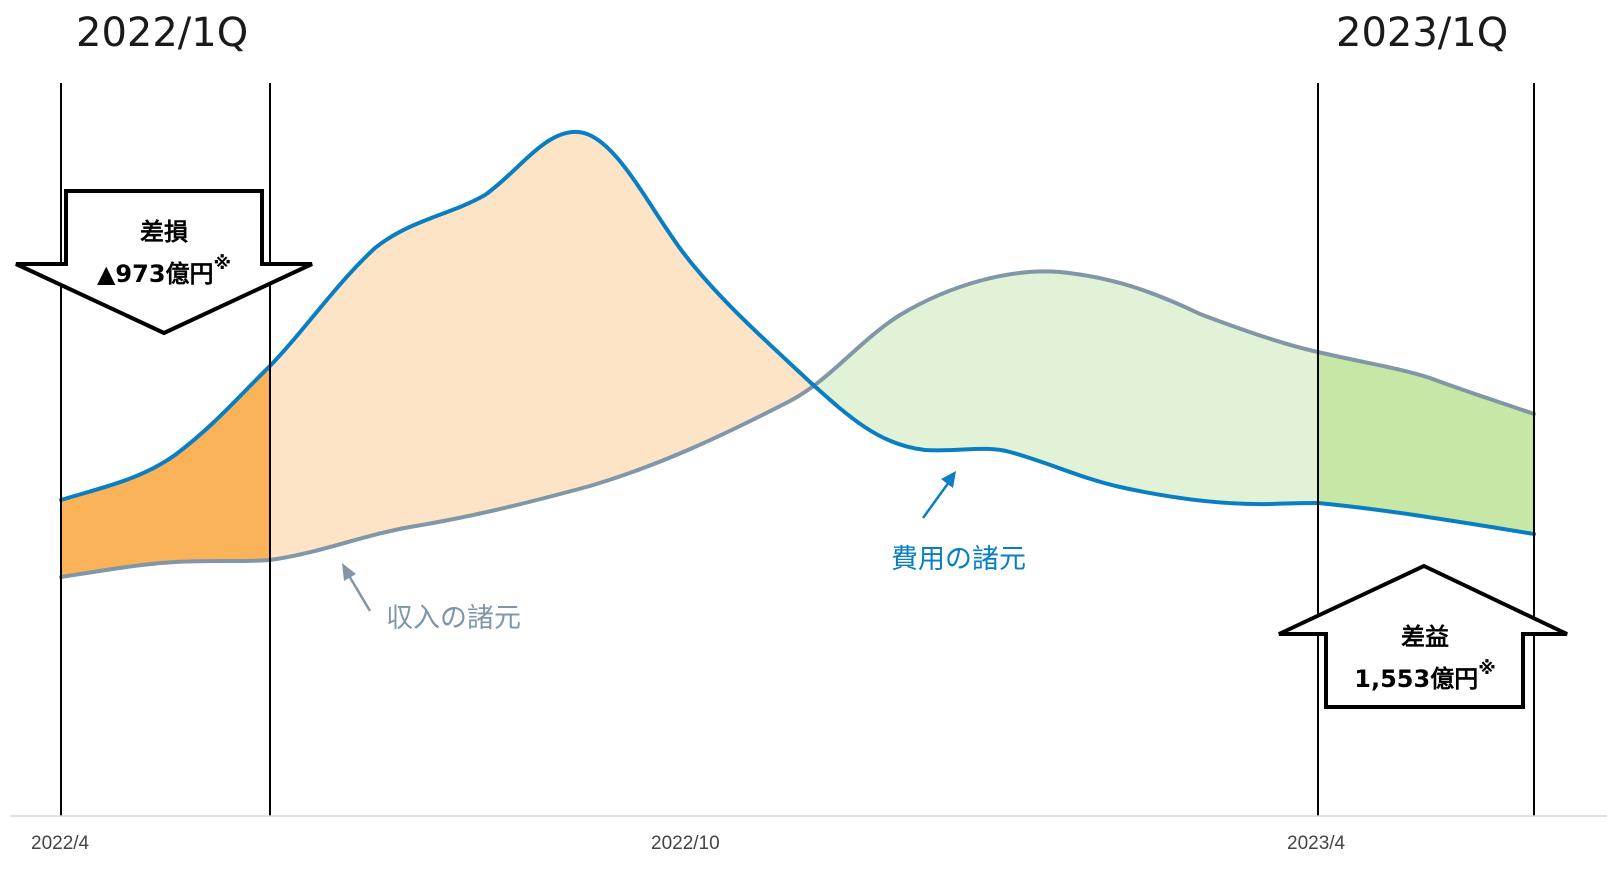 This screenshot has height=875, width=1607. What do you see at coordinates (1422, 33) in the screenshot?
I see `period-title-2023-1q: 2023/1Q` at bounding box center [1422, 33].